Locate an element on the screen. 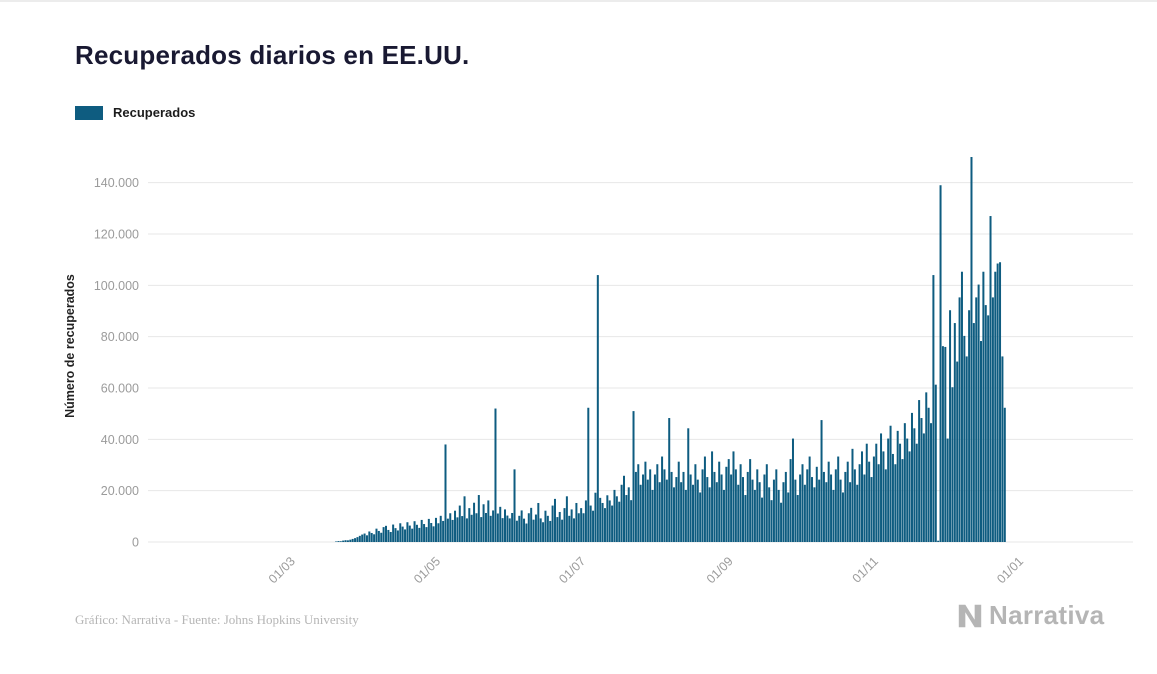 The image size is (1157, 674). narrativa-n-icon is located at coordinates (970, 615).